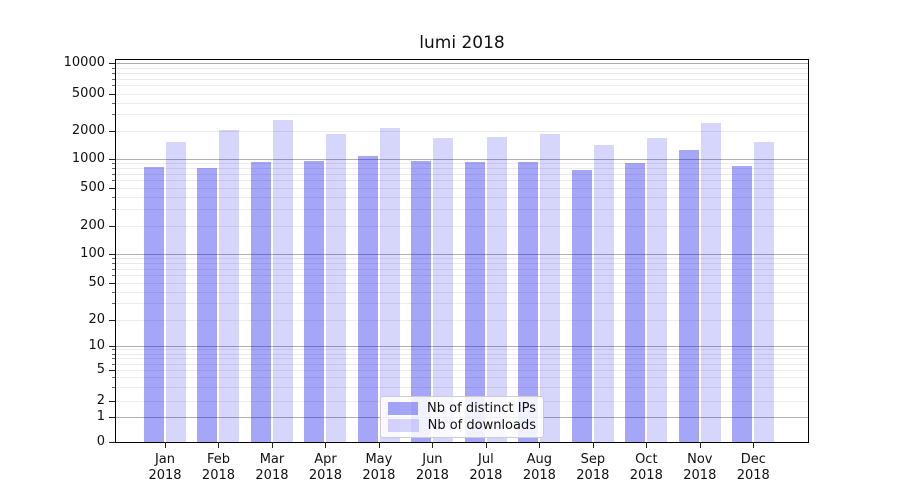 Image resolution: width=900 pixels, height=500 pixels. I want to click on bar-downloads-jun-2018, so click(443, 290).